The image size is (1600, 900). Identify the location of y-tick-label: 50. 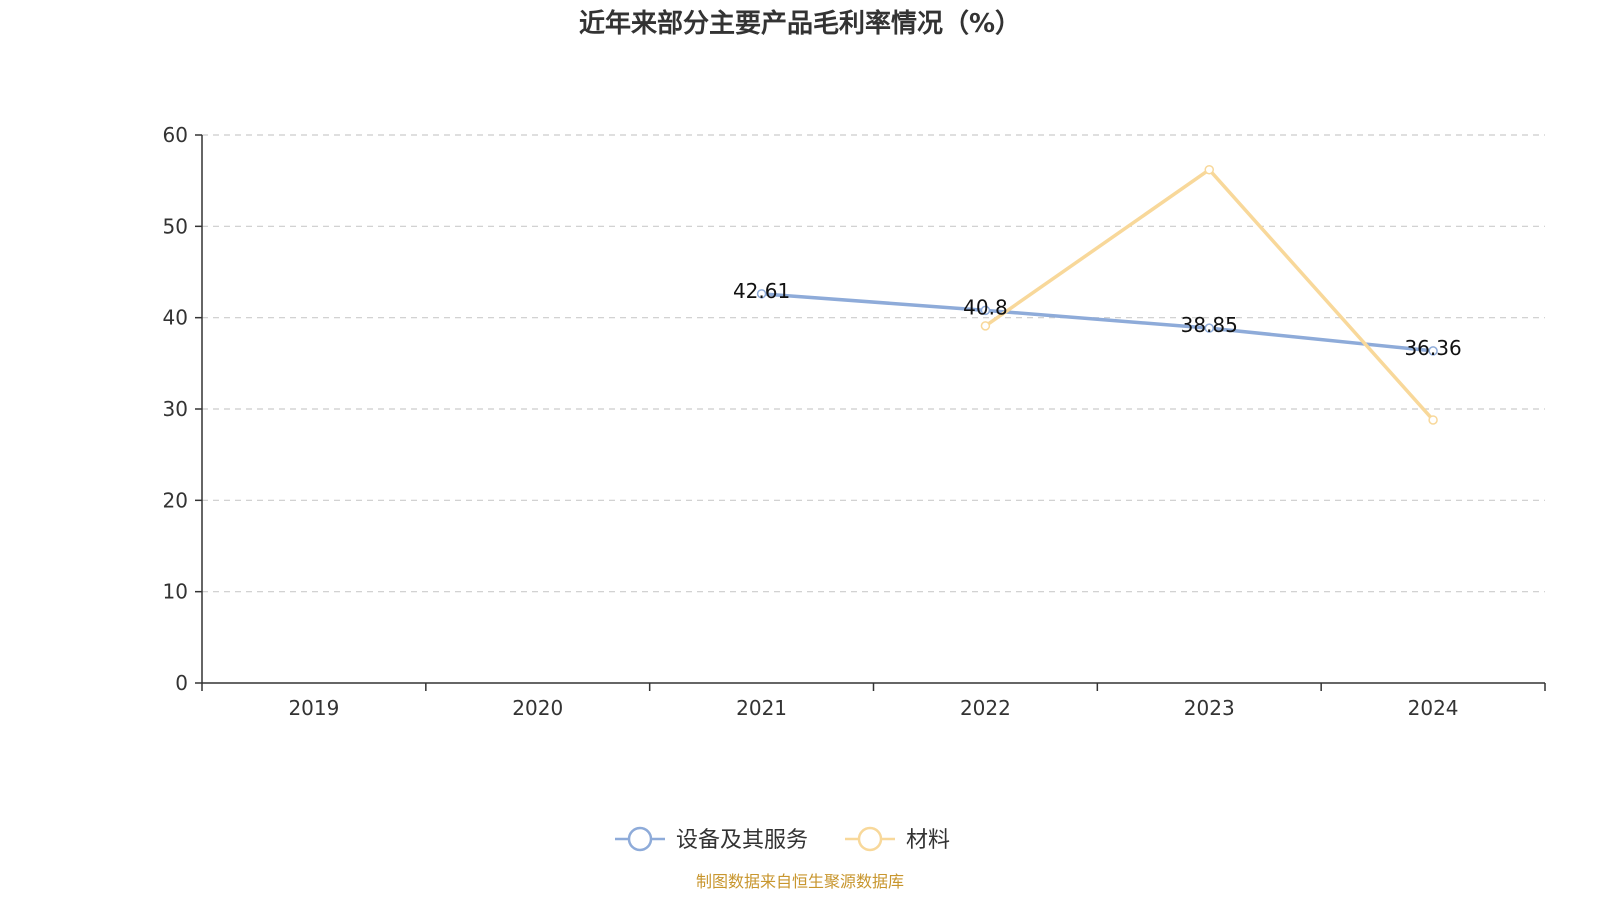
(175, 226).